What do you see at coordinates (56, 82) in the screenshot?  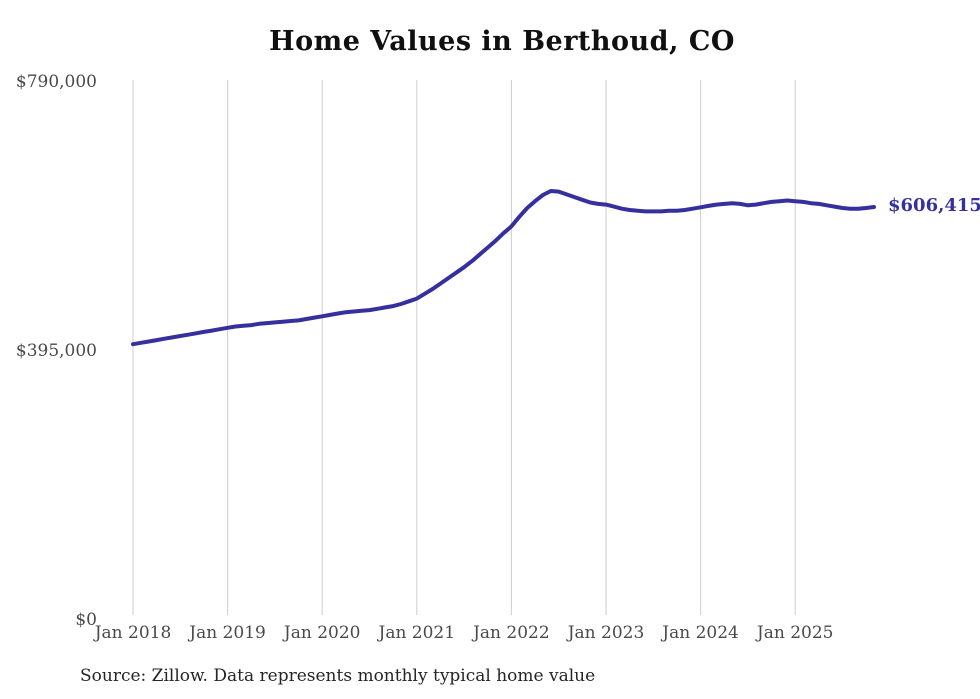 I see `y-tick-label: $790,000` at bounding box center [56, 82].